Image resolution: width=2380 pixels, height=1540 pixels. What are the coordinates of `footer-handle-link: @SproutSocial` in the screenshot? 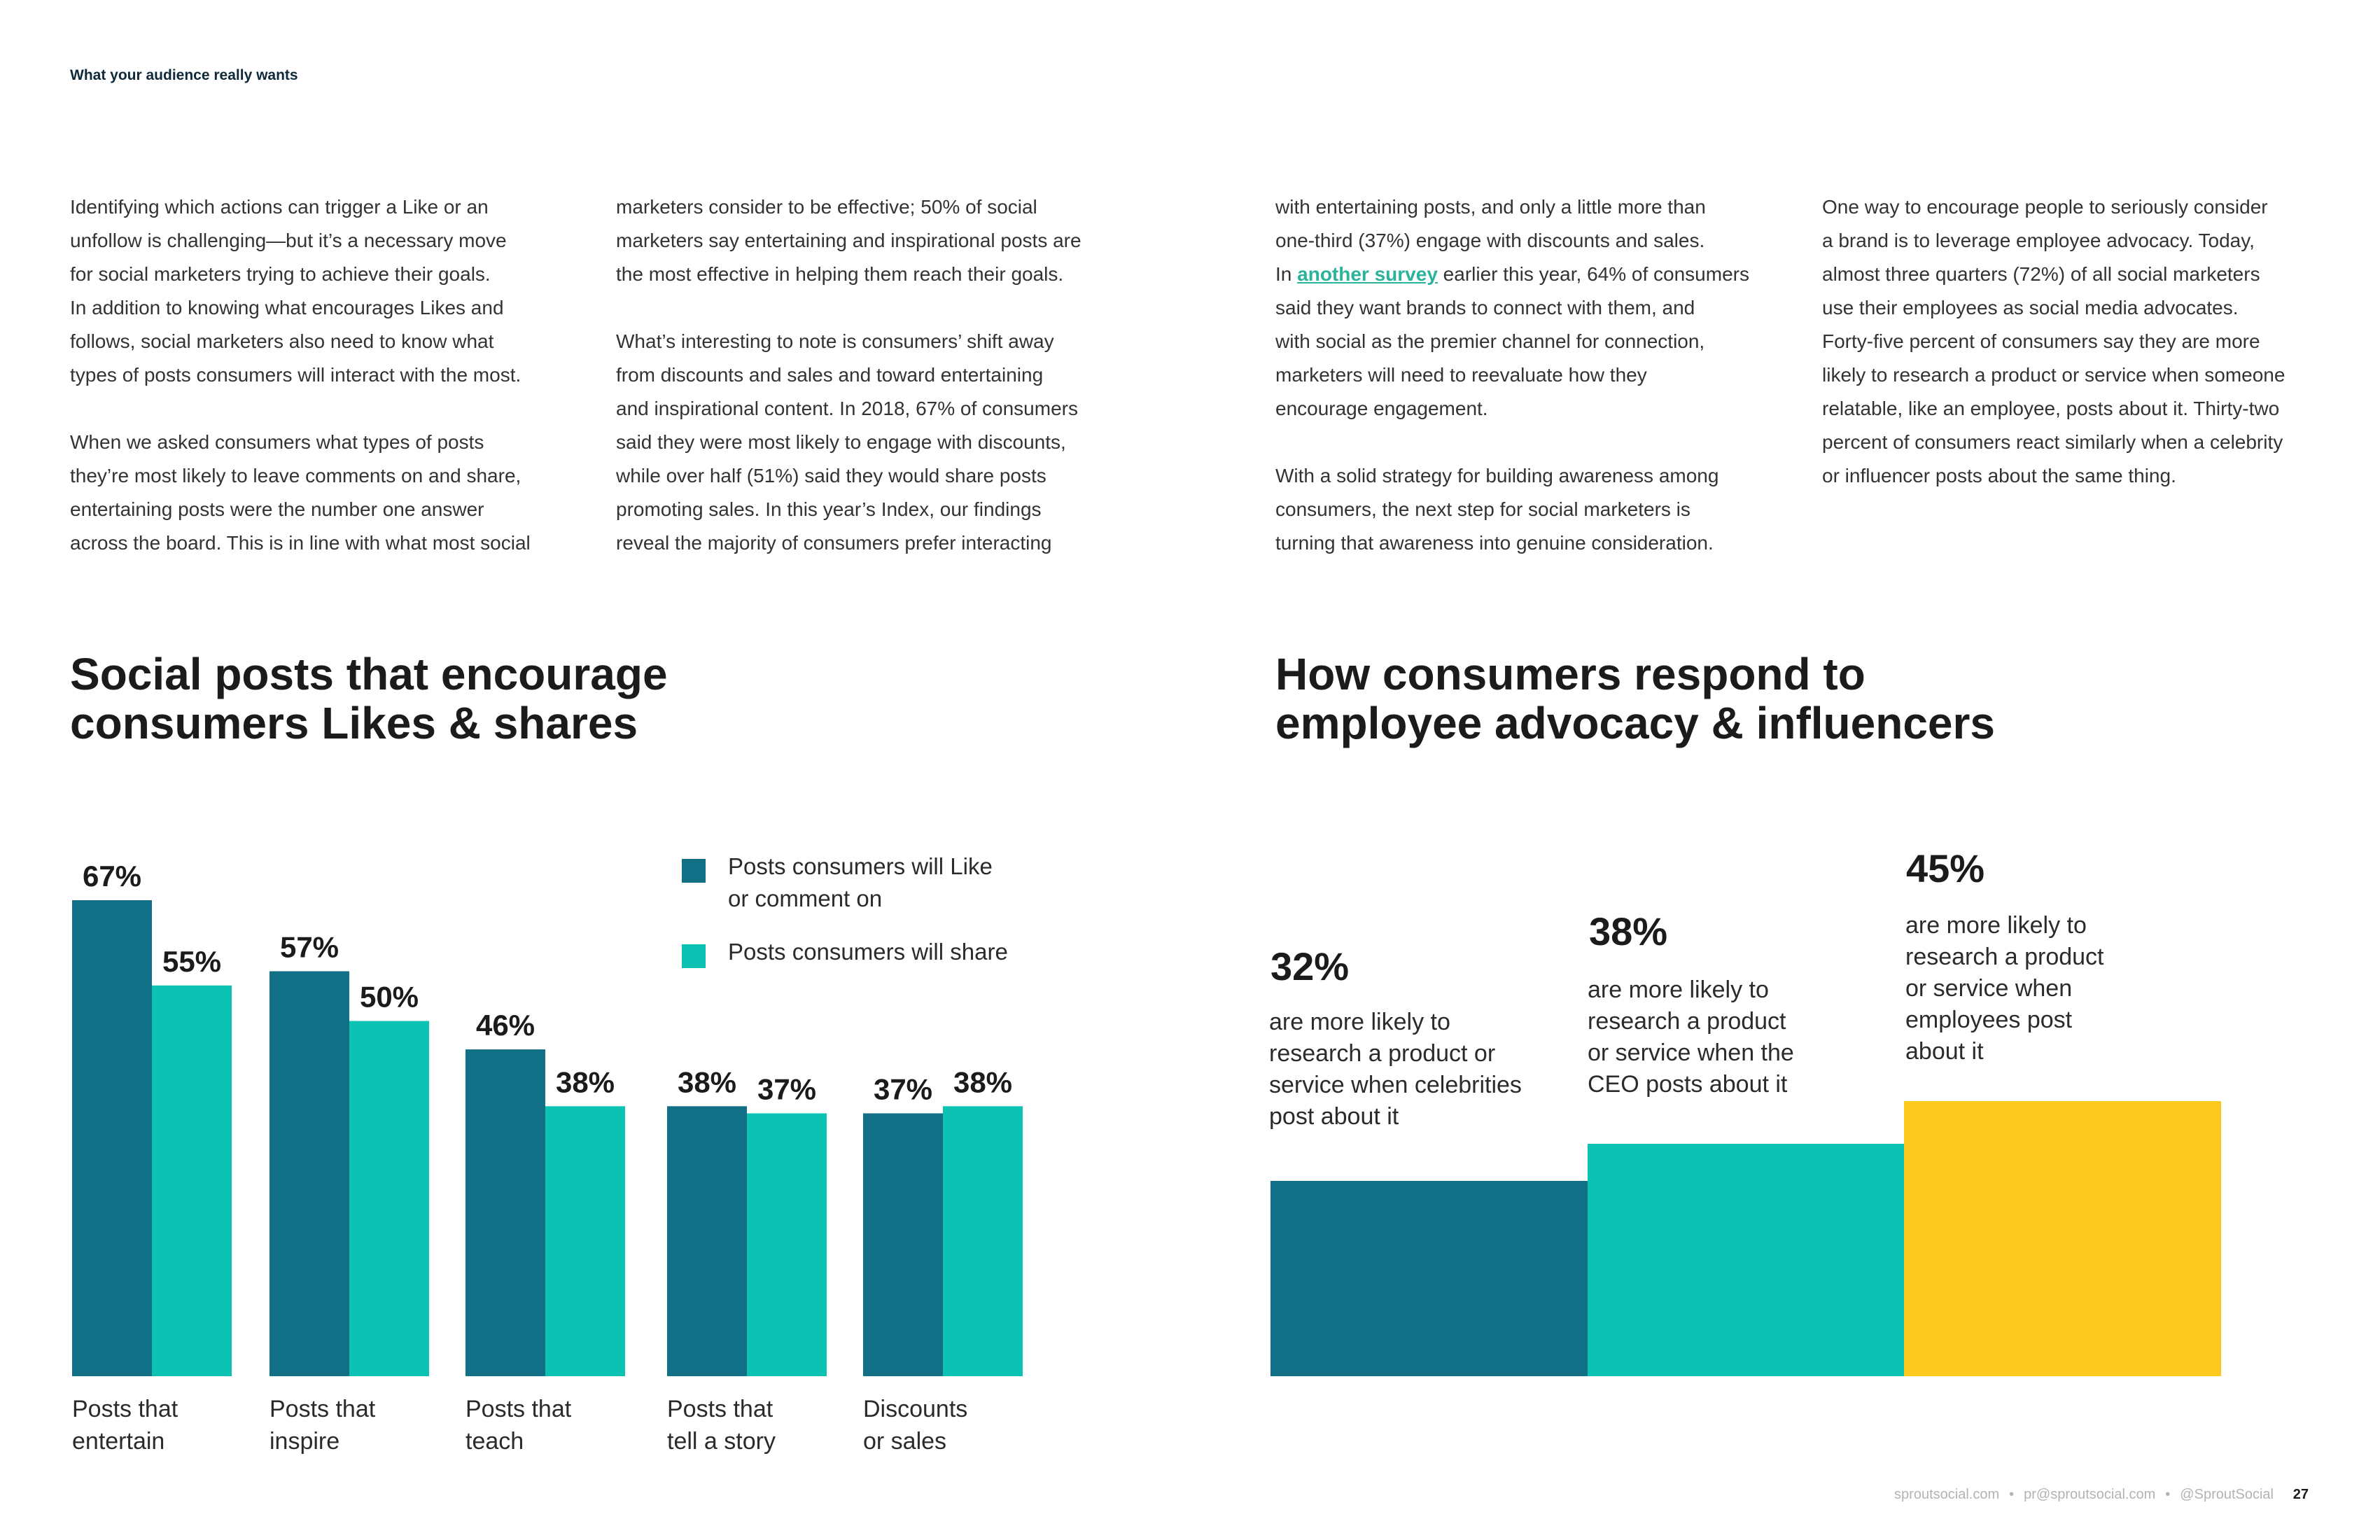 It's located at (2227, 1494).